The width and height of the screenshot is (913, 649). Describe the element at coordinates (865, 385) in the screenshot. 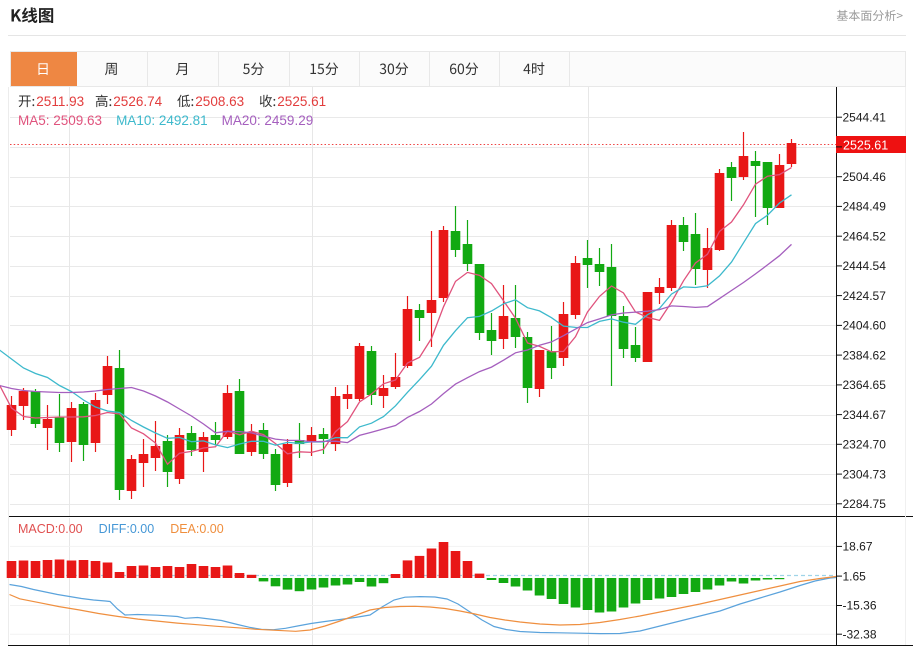

I see `svg-text: 2364.65` at that location.